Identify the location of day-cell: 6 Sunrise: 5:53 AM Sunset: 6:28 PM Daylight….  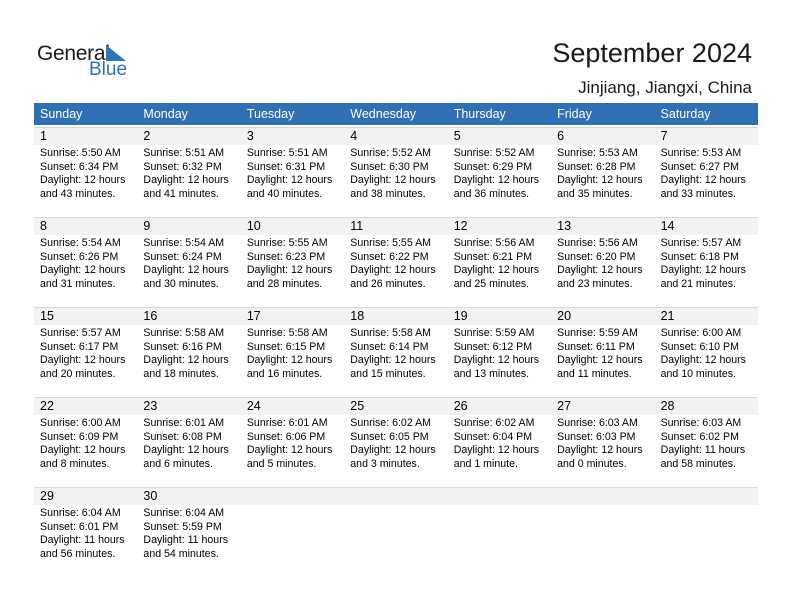
(602, 170).